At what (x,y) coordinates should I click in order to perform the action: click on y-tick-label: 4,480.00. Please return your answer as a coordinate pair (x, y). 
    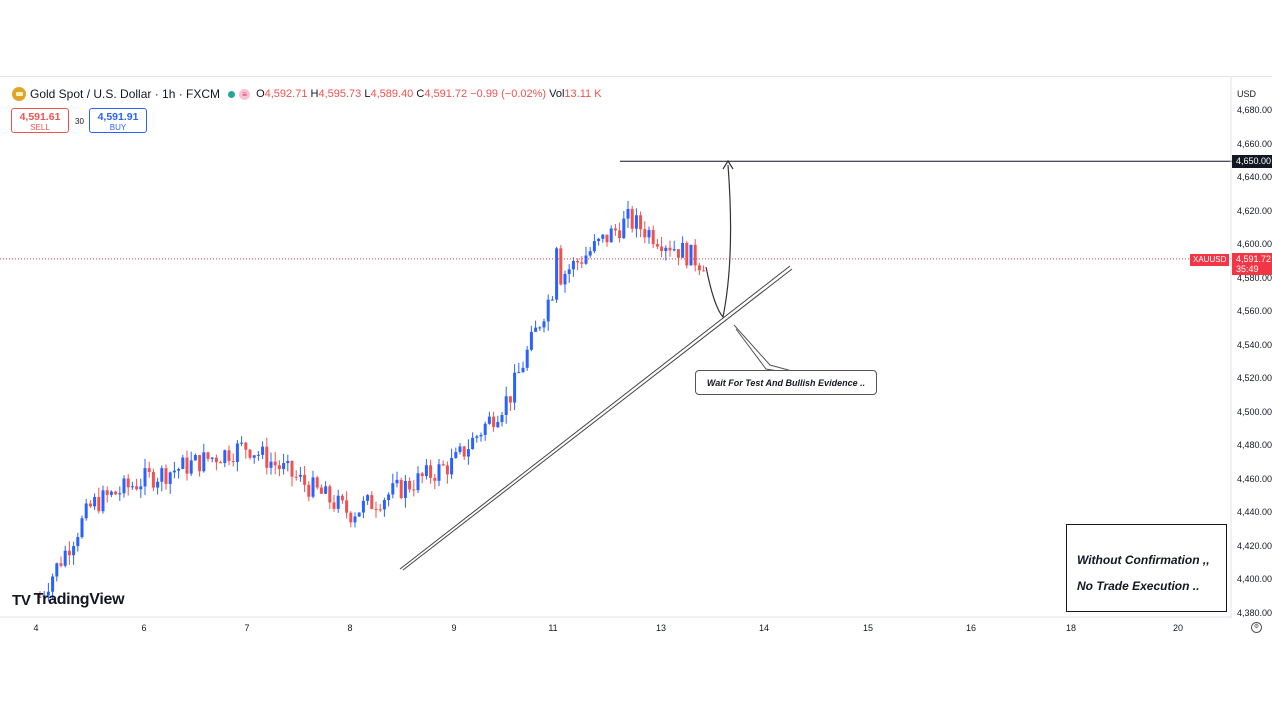
    Looking at the image, I should click on (1254, 445).